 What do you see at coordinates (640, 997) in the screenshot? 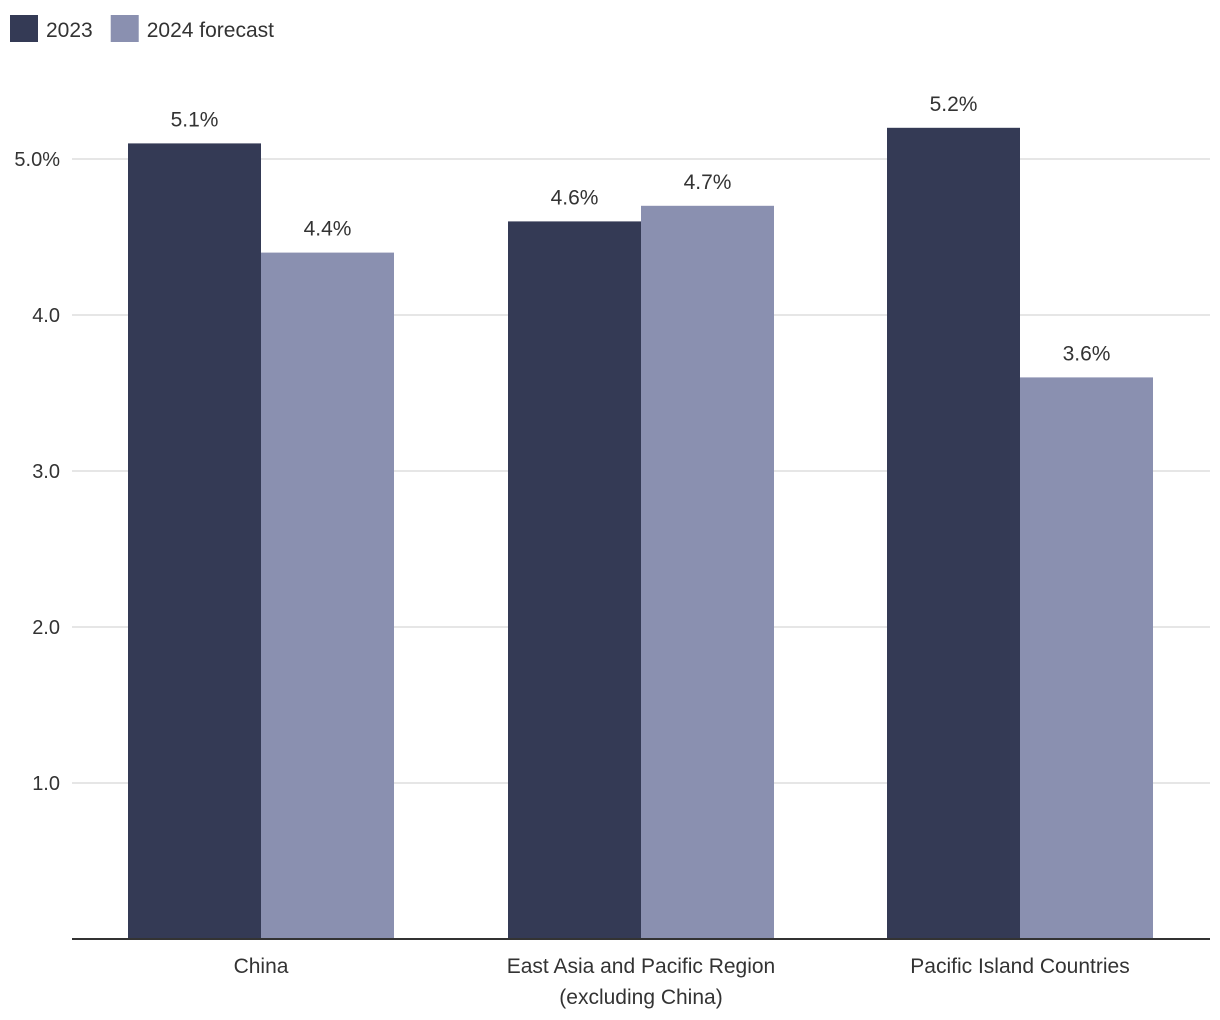
I see `x-category-label-line: (excluding China)` at bounding box center [640, 997].